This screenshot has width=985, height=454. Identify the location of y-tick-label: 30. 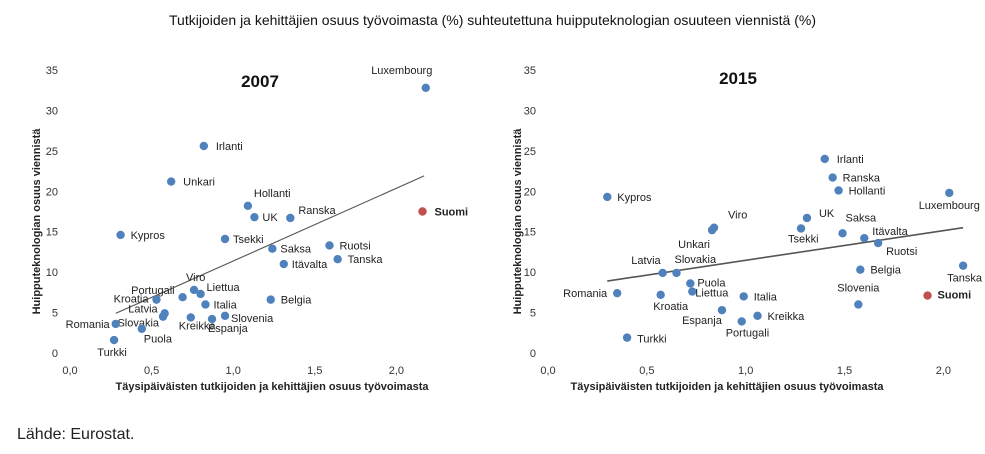
(52, 111).